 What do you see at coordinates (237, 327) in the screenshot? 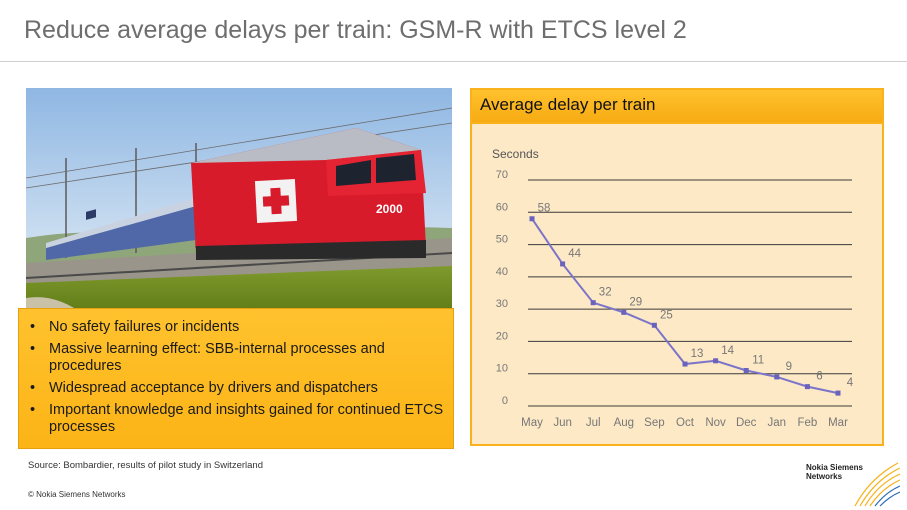
I see `bullet-item: No safety failures or incidents` at bounding box center [237, 327].